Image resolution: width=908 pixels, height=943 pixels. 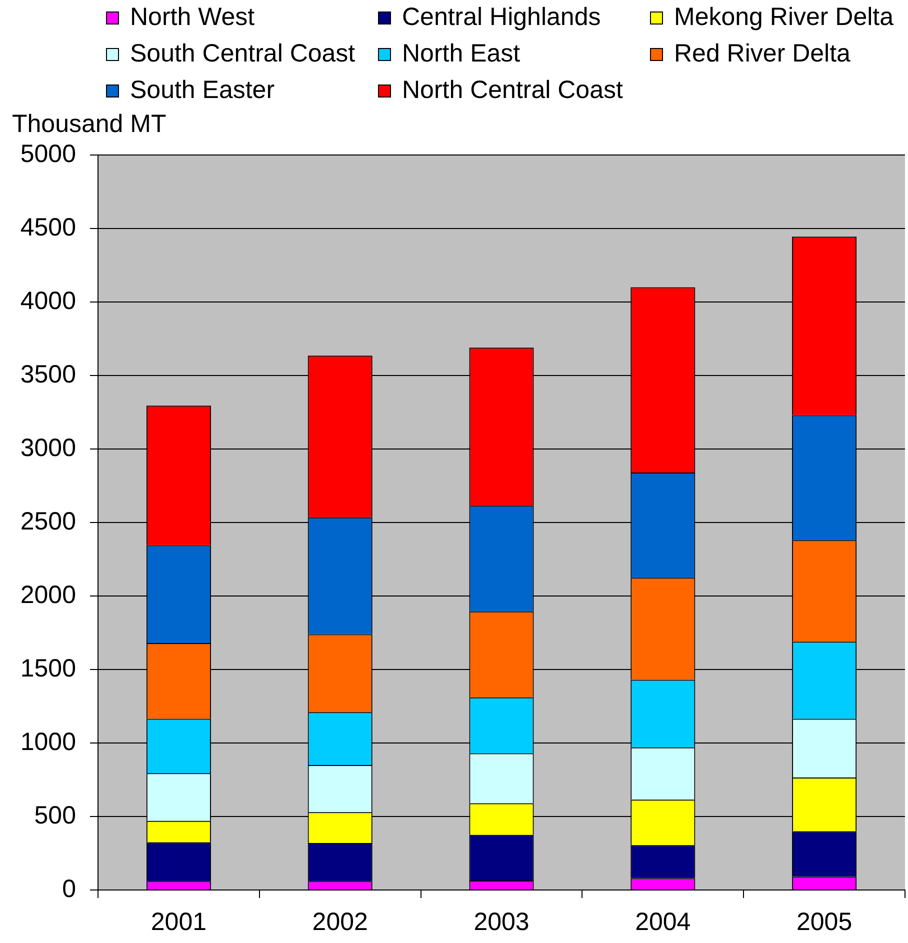 What do you see at coordinates (48, 227) in the screenshot?
I see `y-tick-label: 4500` at bounding box center [48, 227].